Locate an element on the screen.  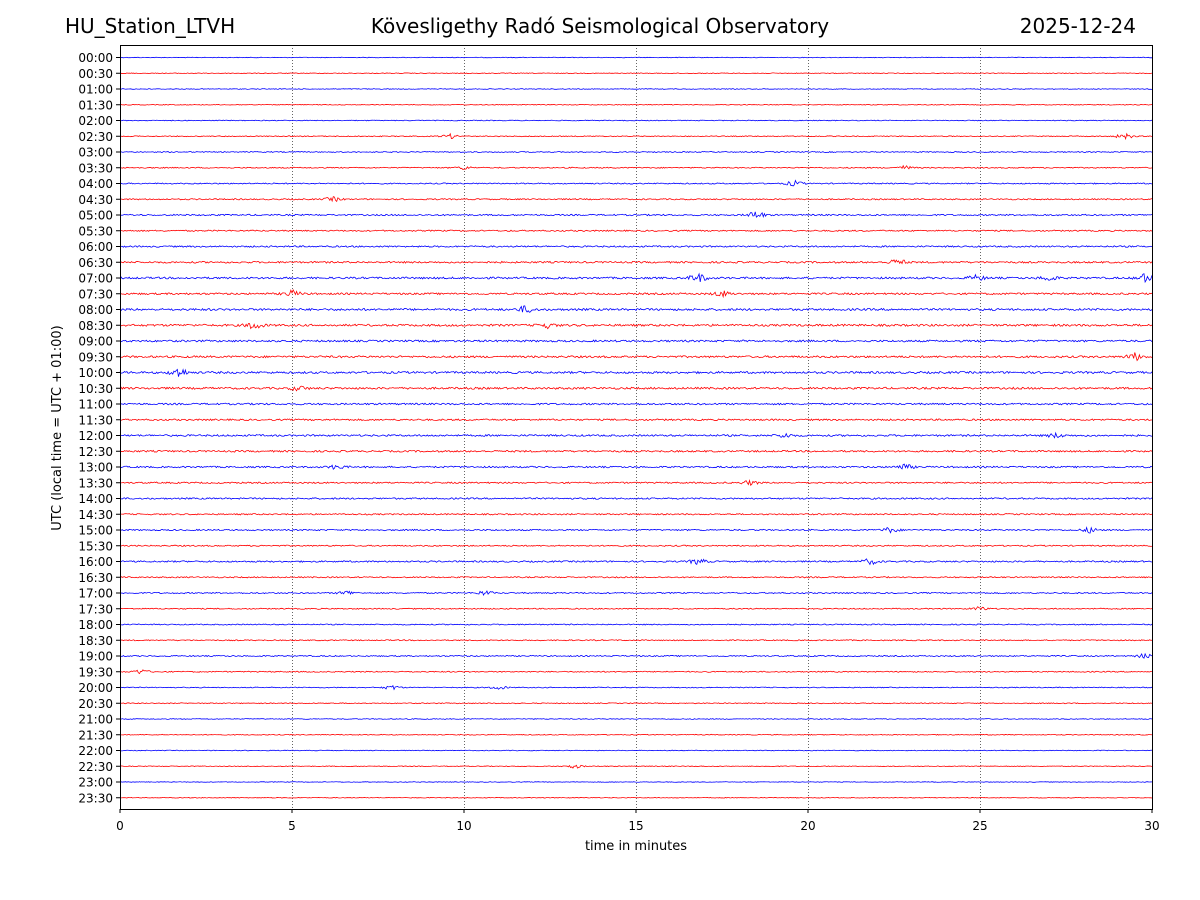
y-tick-label-1930: 19:30 is located at coordinates (95, 672).